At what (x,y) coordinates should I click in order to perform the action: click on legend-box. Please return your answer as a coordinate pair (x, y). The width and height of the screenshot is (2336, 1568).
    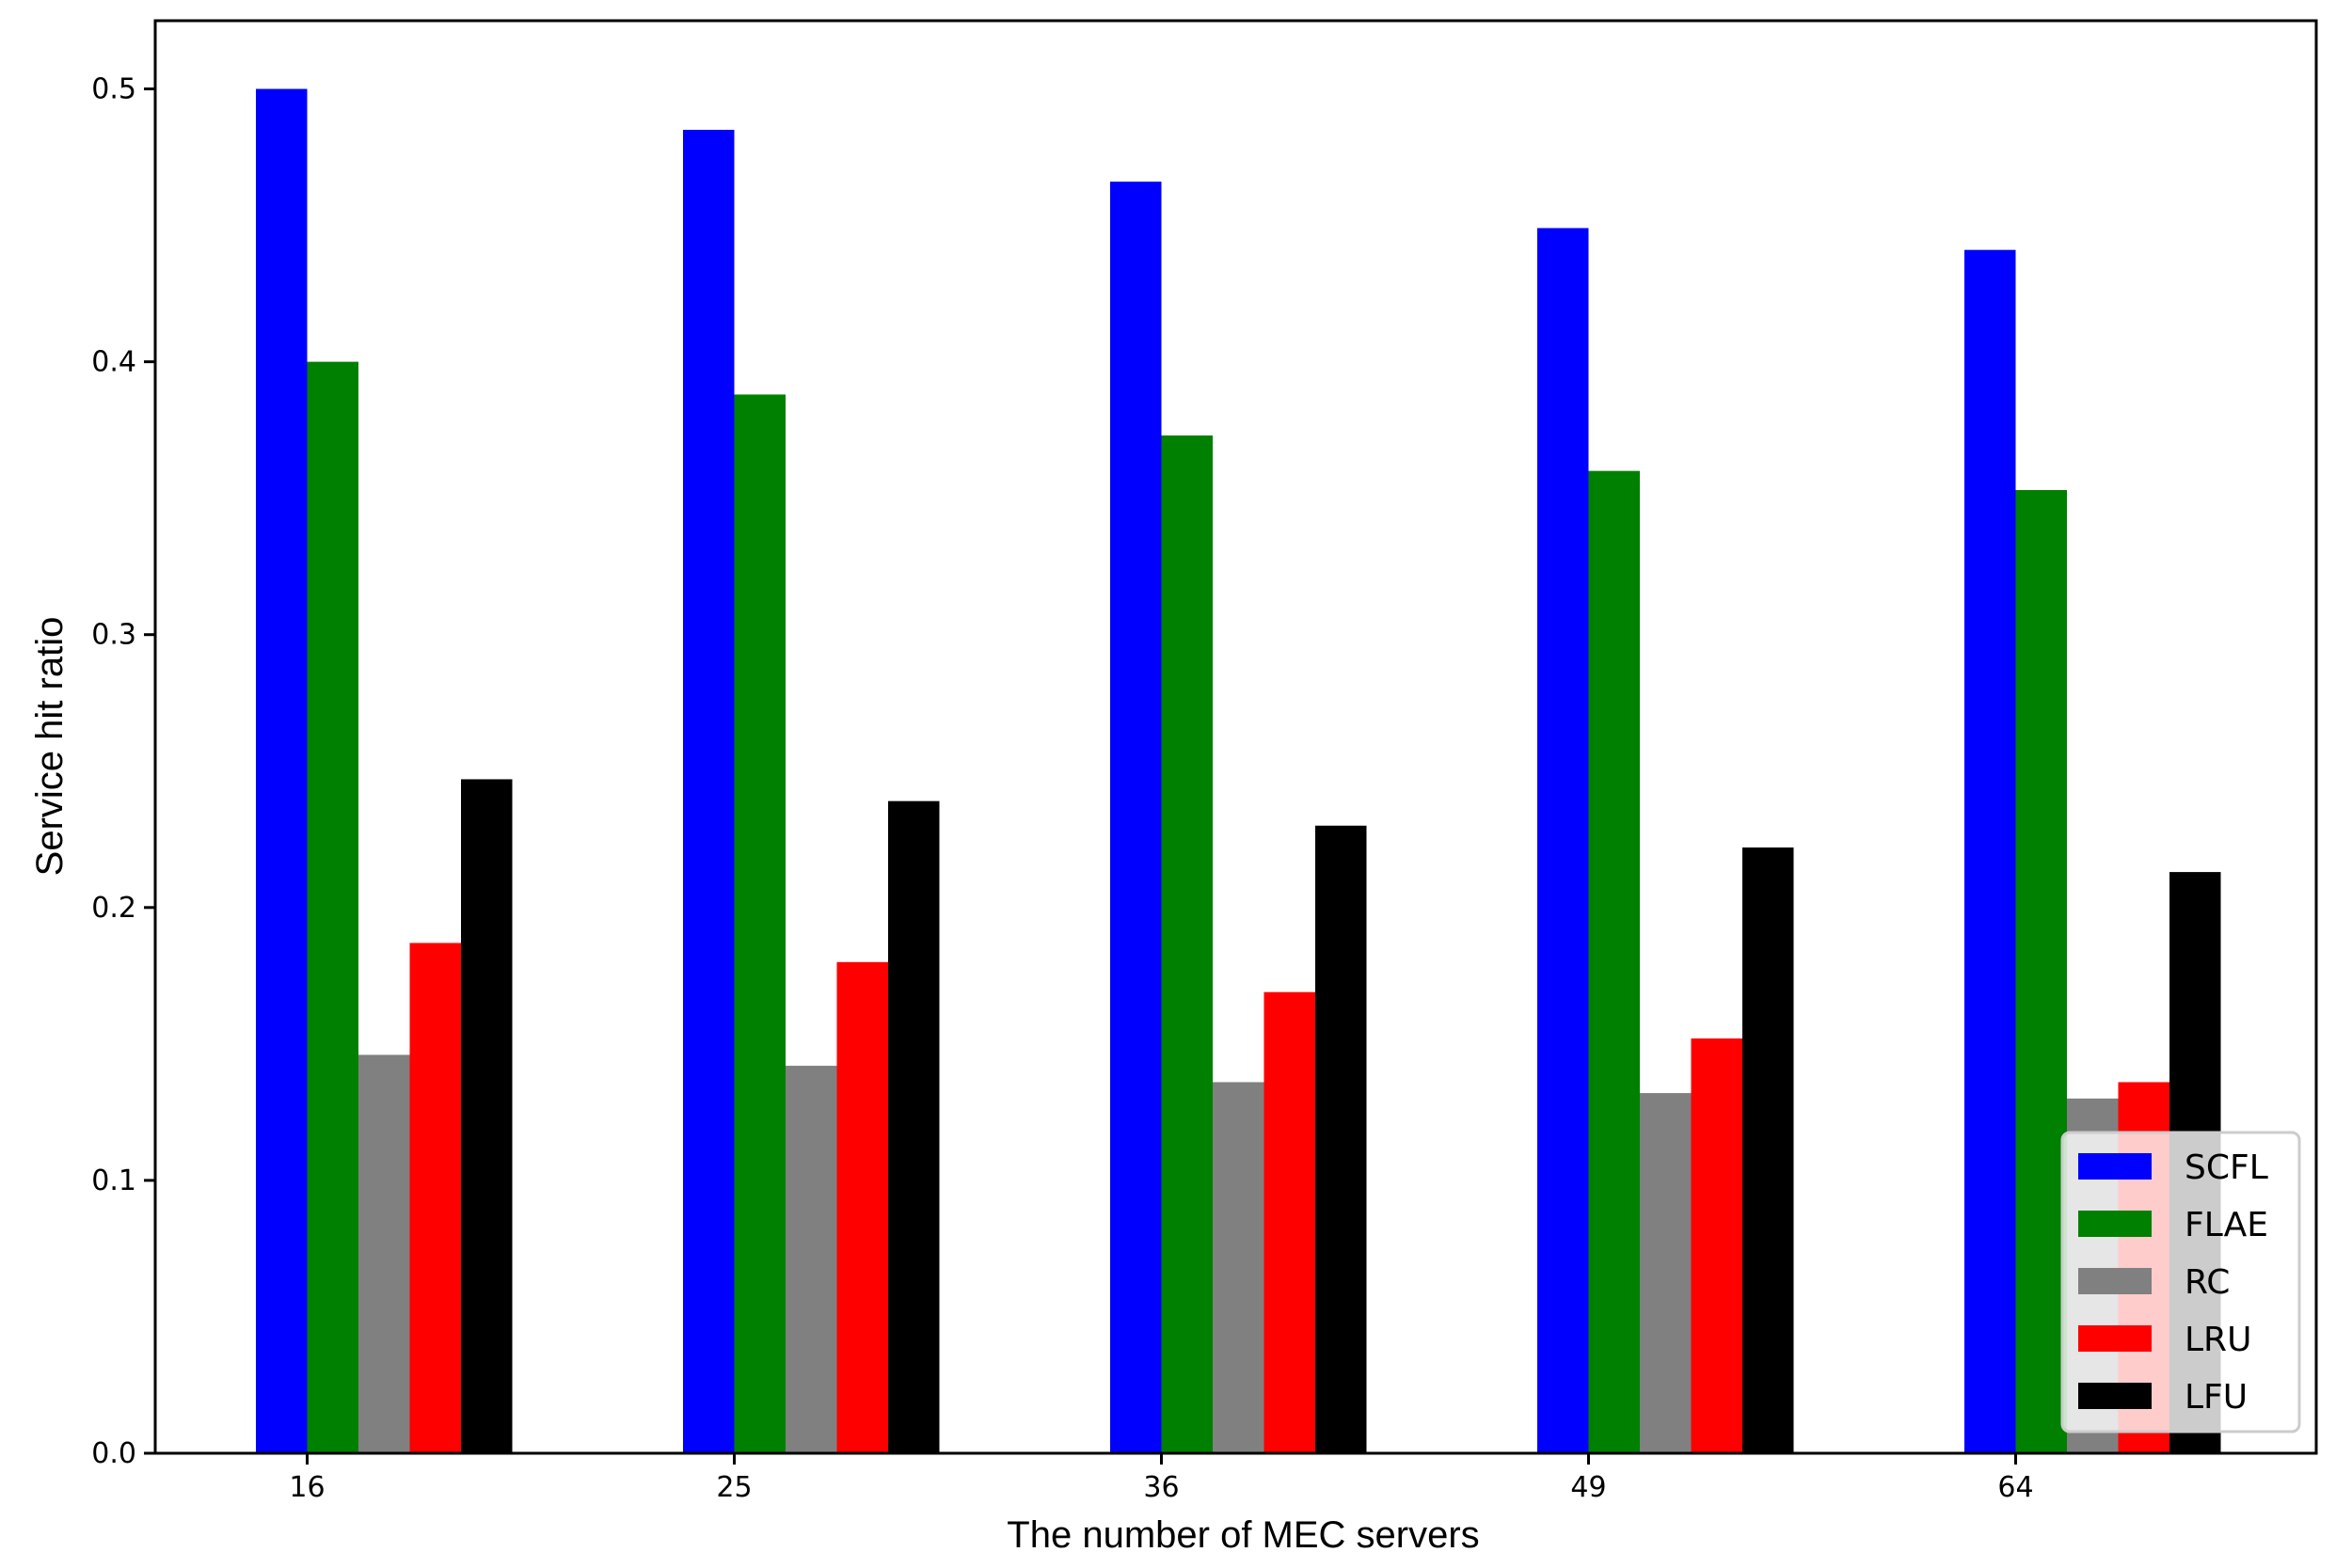
    Looking at the image, I should click on (2180, 1282).